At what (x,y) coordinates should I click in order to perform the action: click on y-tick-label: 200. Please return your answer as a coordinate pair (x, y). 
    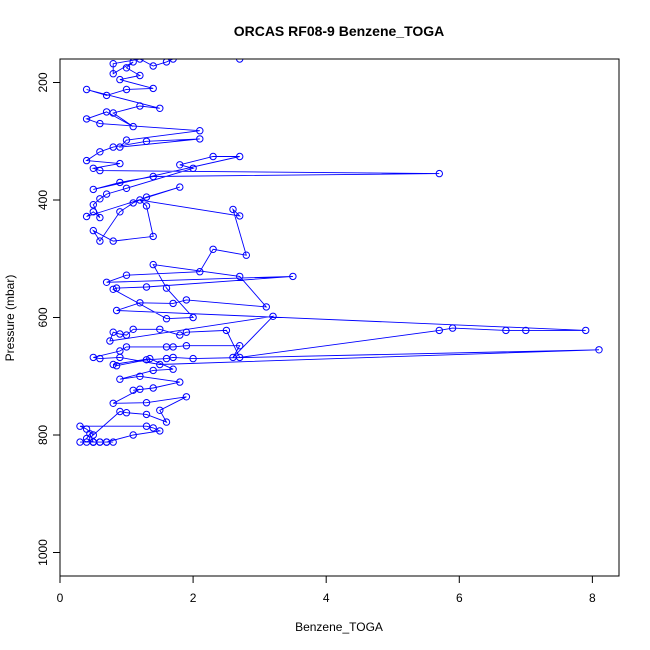
    Looking at the image, I should click on (43, 82).